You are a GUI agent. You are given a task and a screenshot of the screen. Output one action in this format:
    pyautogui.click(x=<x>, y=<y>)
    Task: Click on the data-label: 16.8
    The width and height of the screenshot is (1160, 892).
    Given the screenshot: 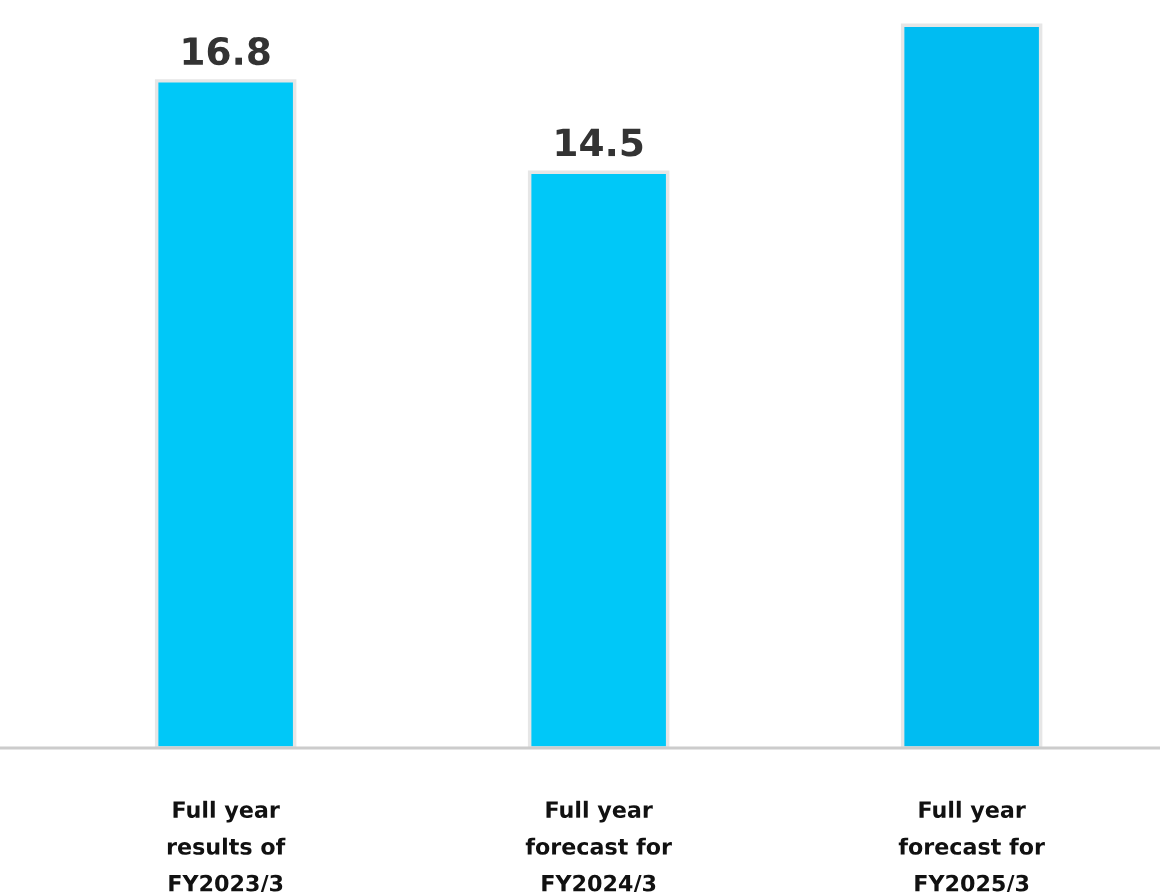 What is the action you would take?
    pyautogui.click(x=226, y=51)
    